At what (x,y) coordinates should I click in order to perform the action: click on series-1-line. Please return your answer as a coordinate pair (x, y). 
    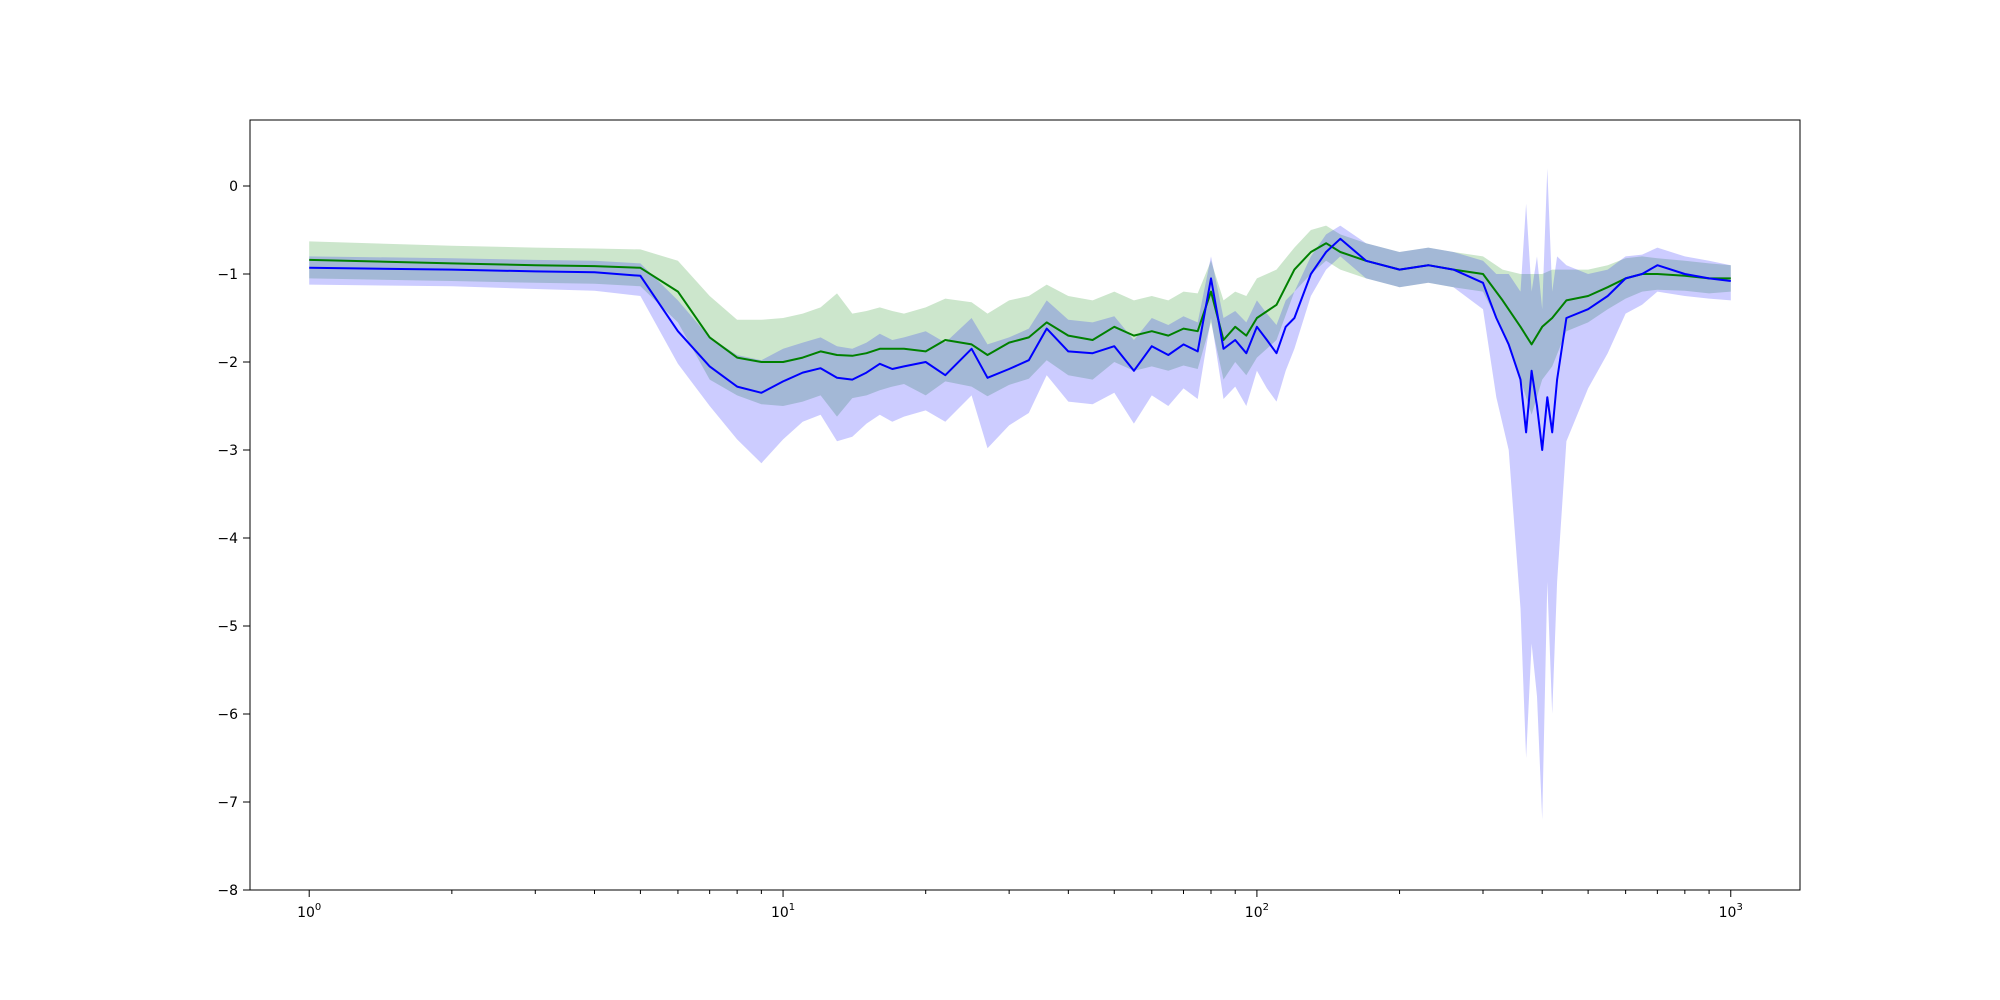
    Looking at the image, I should click on (1020, 302).